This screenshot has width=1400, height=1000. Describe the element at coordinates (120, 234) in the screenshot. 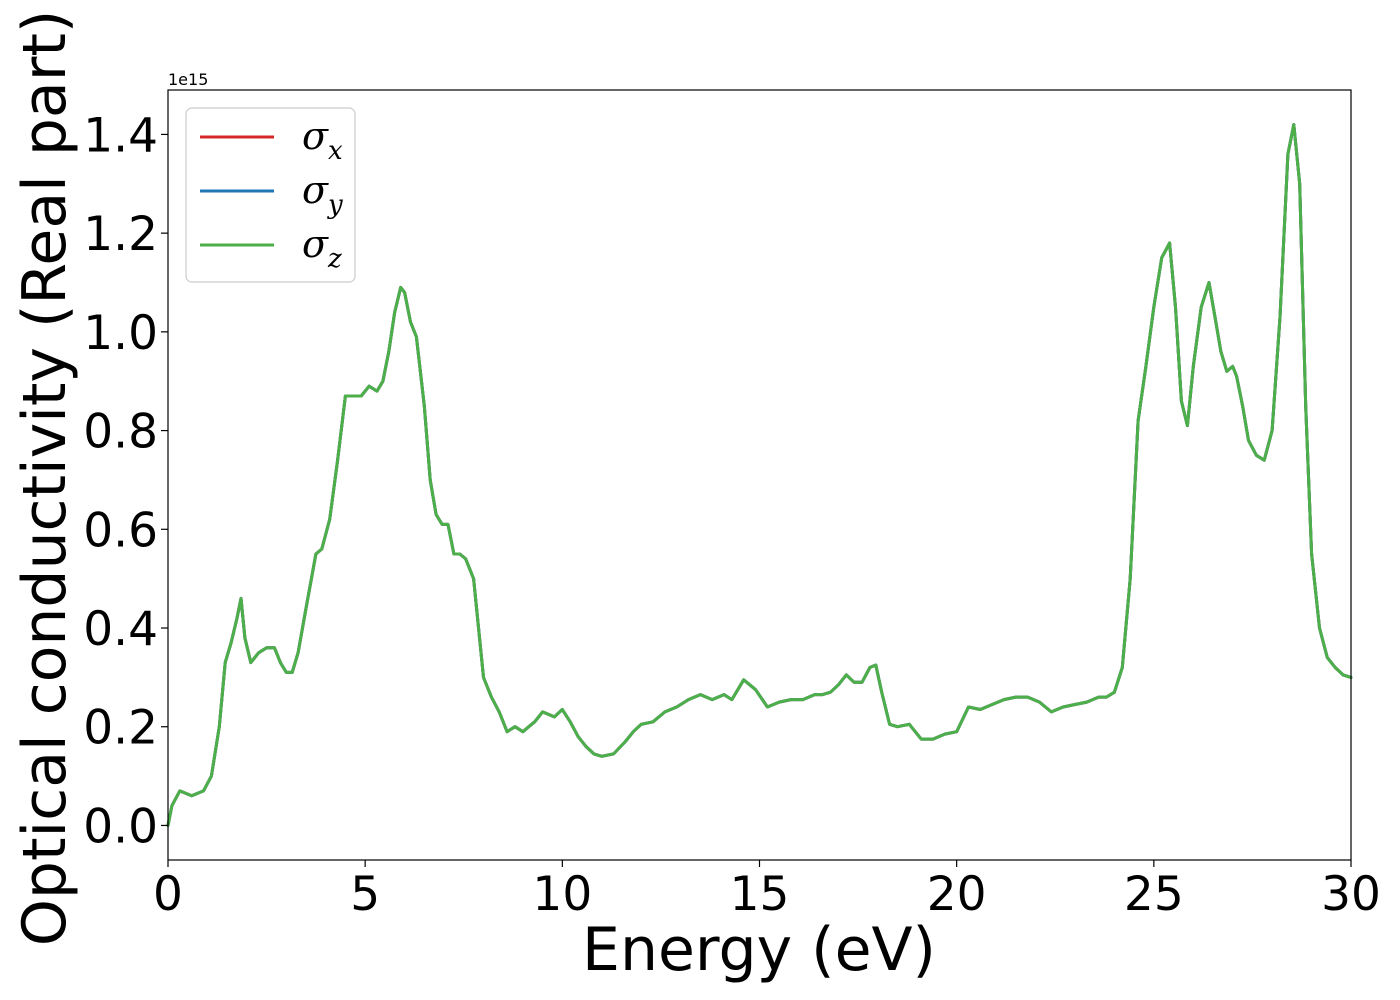

I see `y-tick-label: 1.2` at that location.